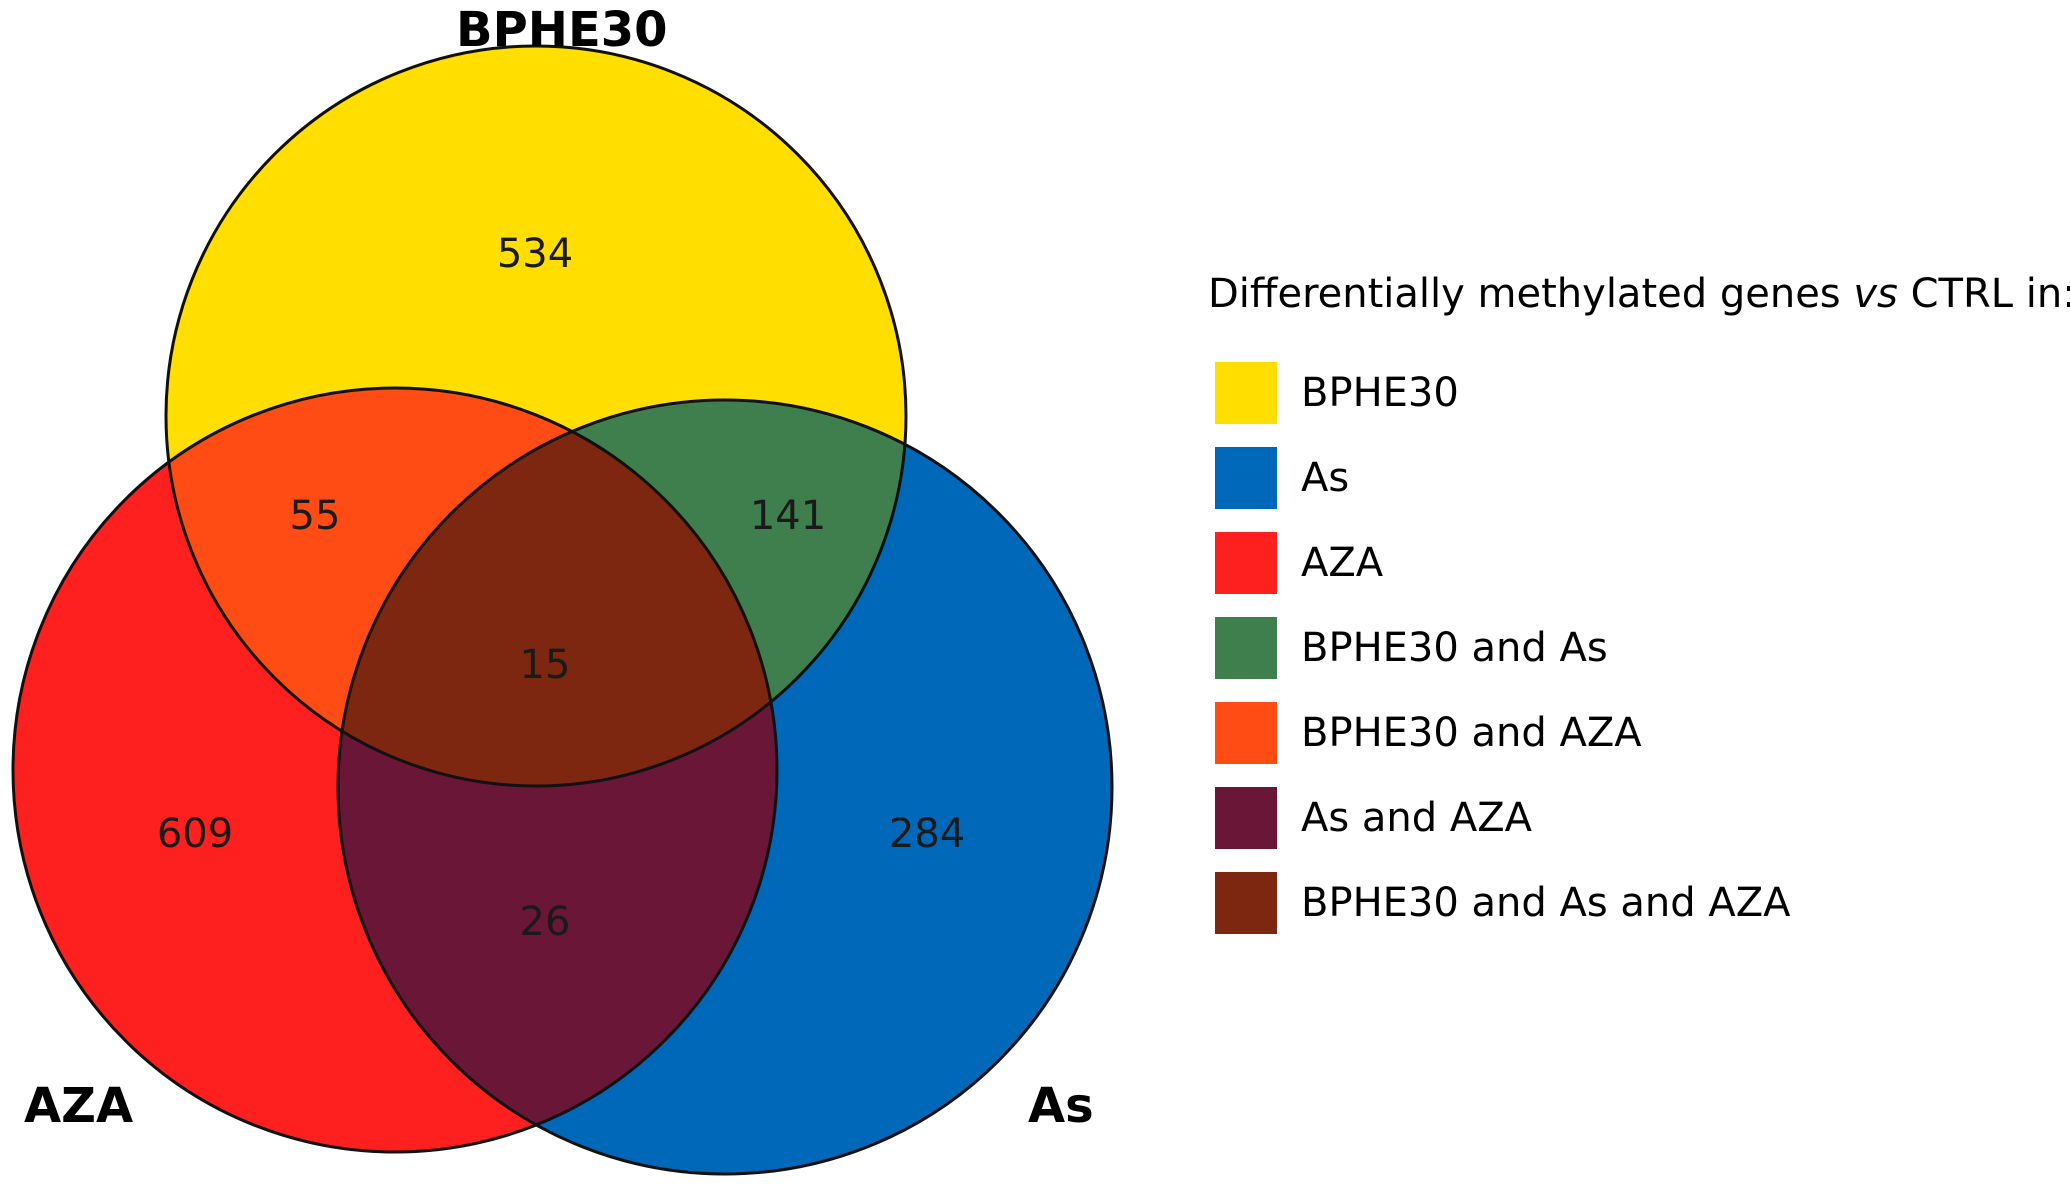 Image resolution: width=2070 pixels, height=1186 pixels. I want to click on legend-item: BPHE30, so click(1639, 392).